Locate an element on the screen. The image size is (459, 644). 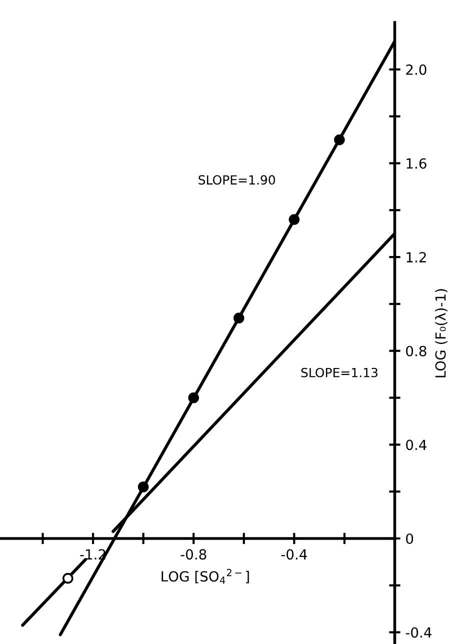
y-tick-label: -0.4 is located at coordinates (419, 632).